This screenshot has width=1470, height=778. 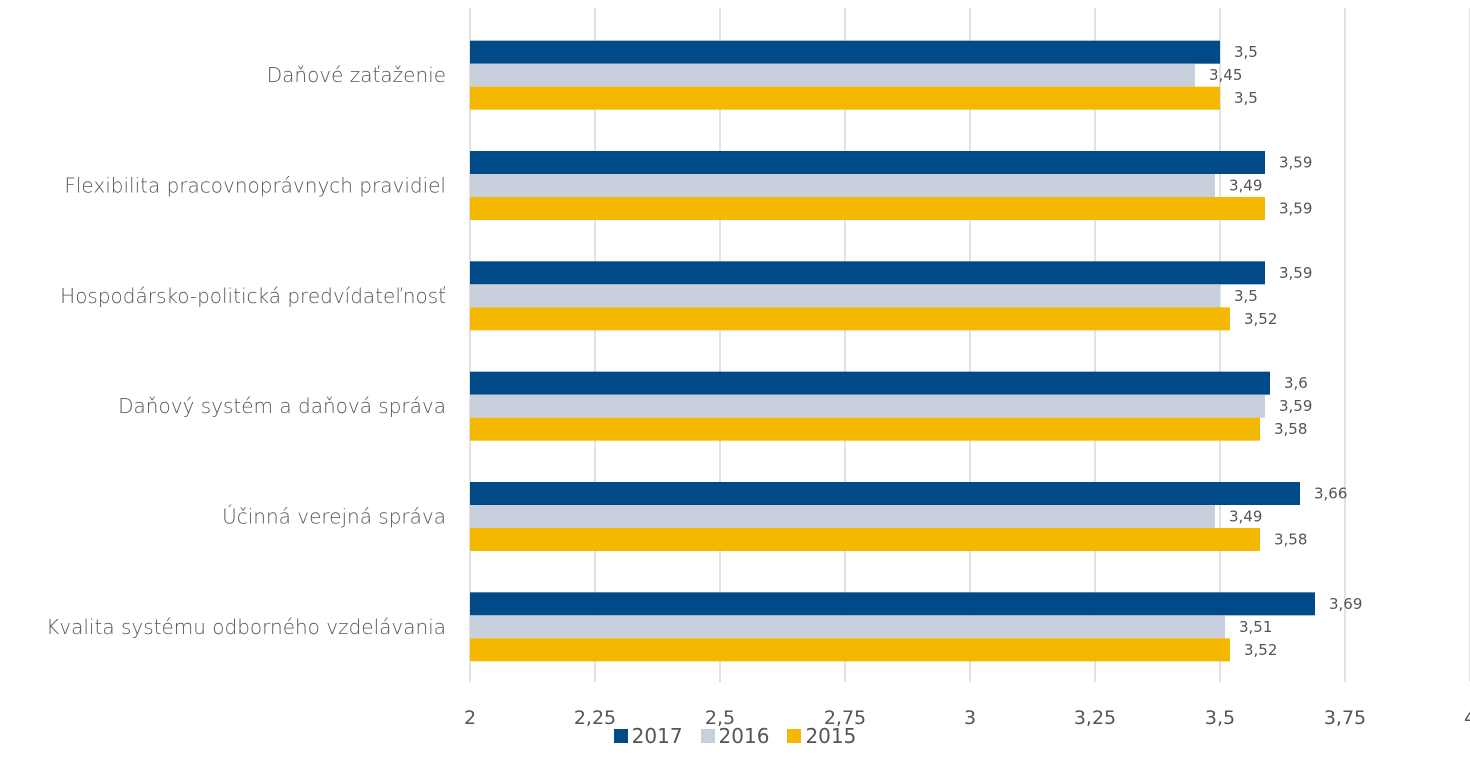 What do you see at coordinates (253, 296) in the screenshot?
I see `category-label: Hospodársko-politická predvídateľnosť` at bounding box center [253, 296].